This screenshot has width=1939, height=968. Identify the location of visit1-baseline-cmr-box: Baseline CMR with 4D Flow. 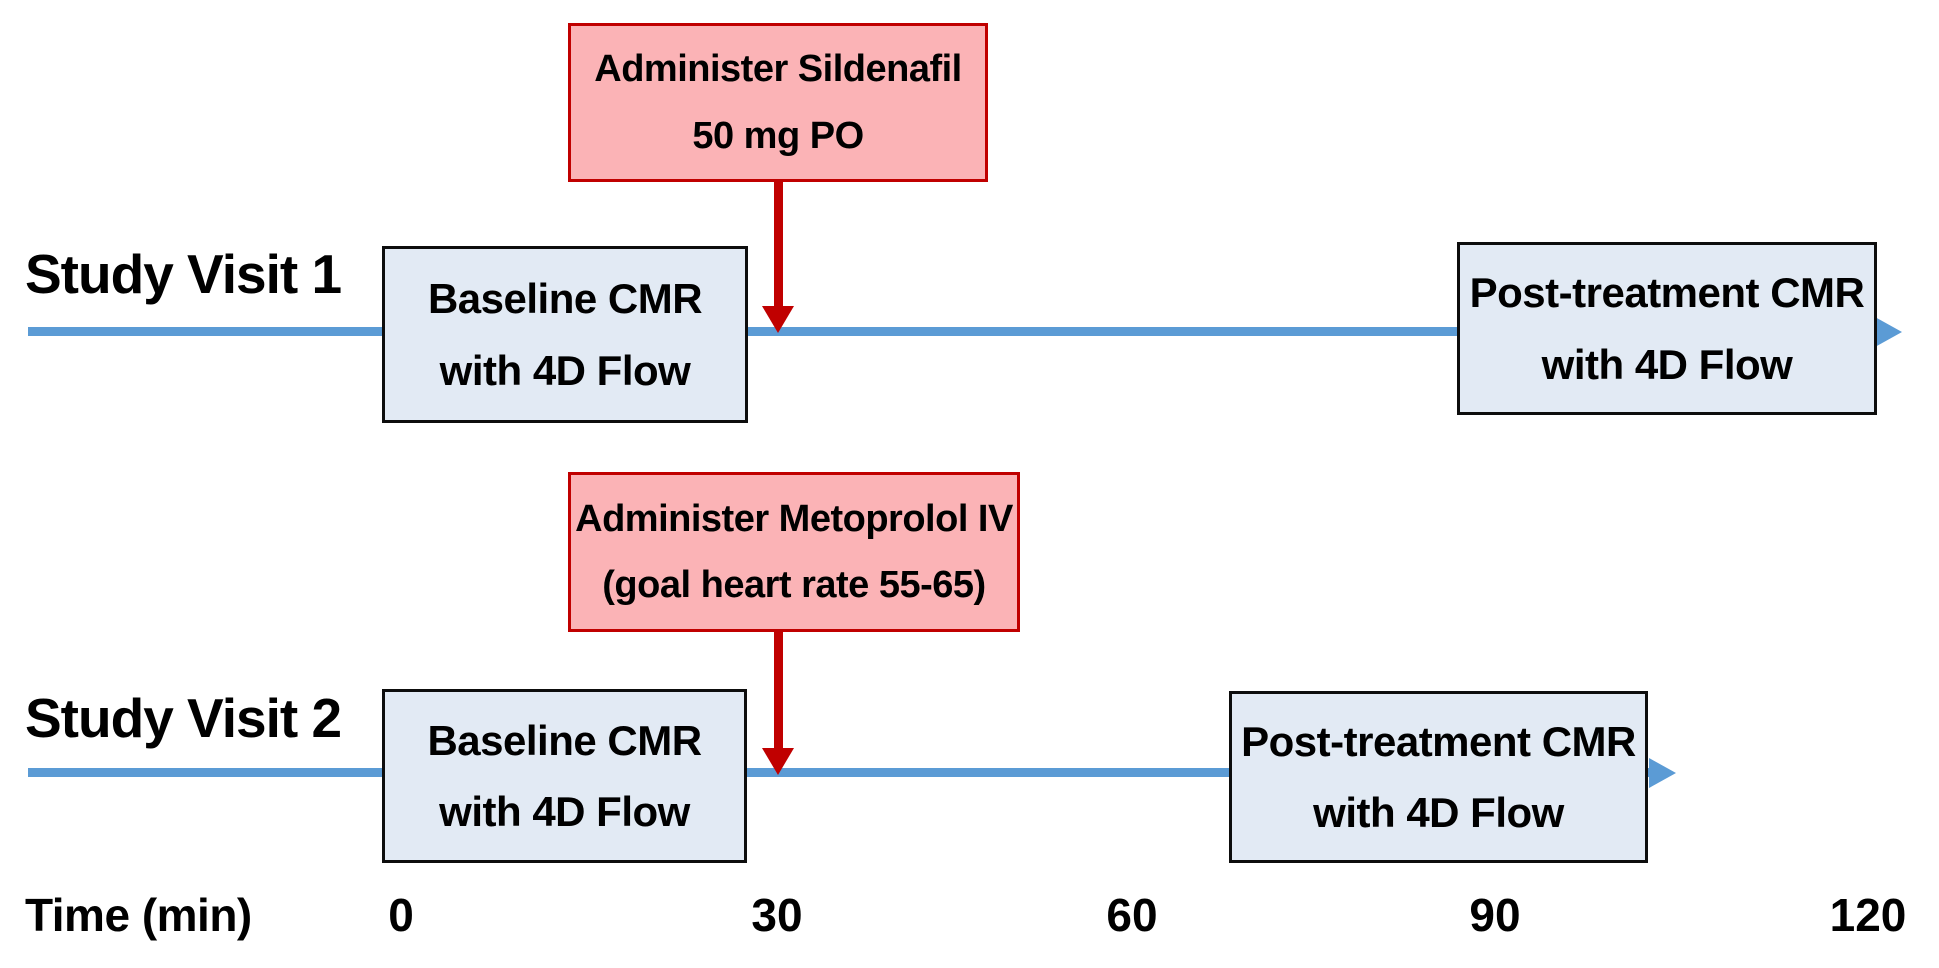
(565, 334).